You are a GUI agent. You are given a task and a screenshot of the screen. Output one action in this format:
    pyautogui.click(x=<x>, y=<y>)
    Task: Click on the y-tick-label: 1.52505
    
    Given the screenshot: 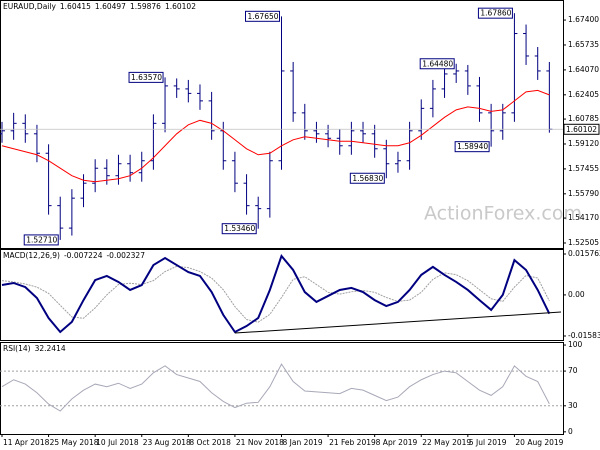 What is the action you would take?
    pyautogui.click(x=583, y=242)
    